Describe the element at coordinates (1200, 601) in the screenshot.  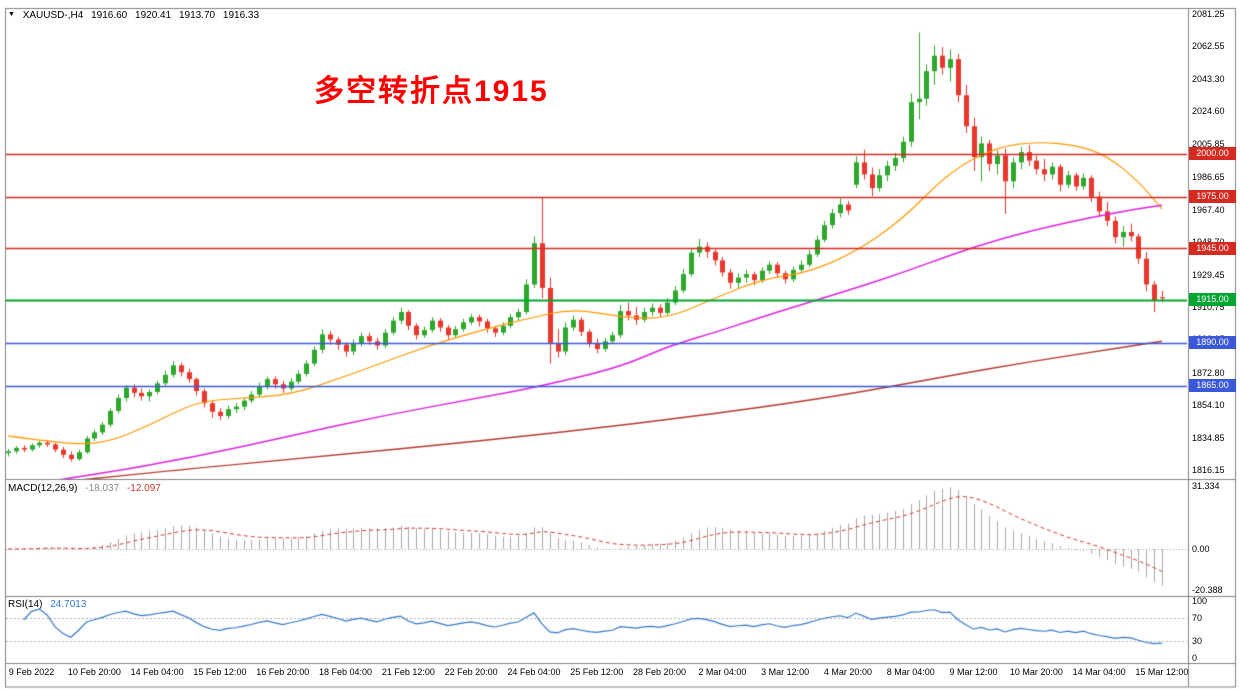
I see `rsi-tick-label: 100` at that location.